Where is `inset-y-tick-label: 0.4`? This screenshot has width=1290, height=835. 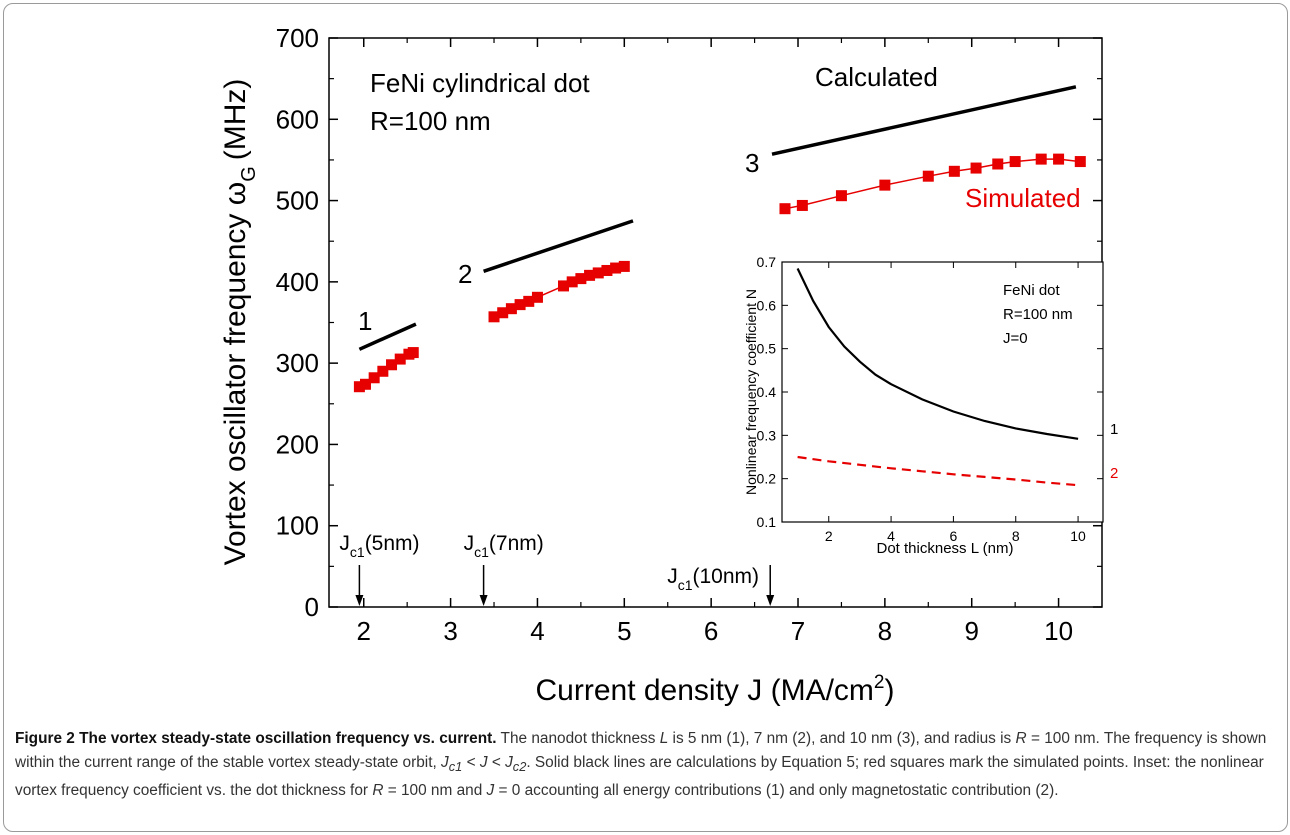
inset-y-tick-label: 0.4 is located at coordinates (767, 392).